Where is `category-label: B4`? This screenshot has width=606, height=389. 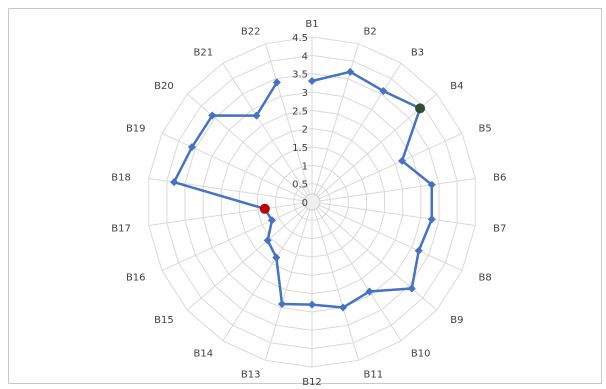 category-label: B4 is located at coordinates (456, 86).